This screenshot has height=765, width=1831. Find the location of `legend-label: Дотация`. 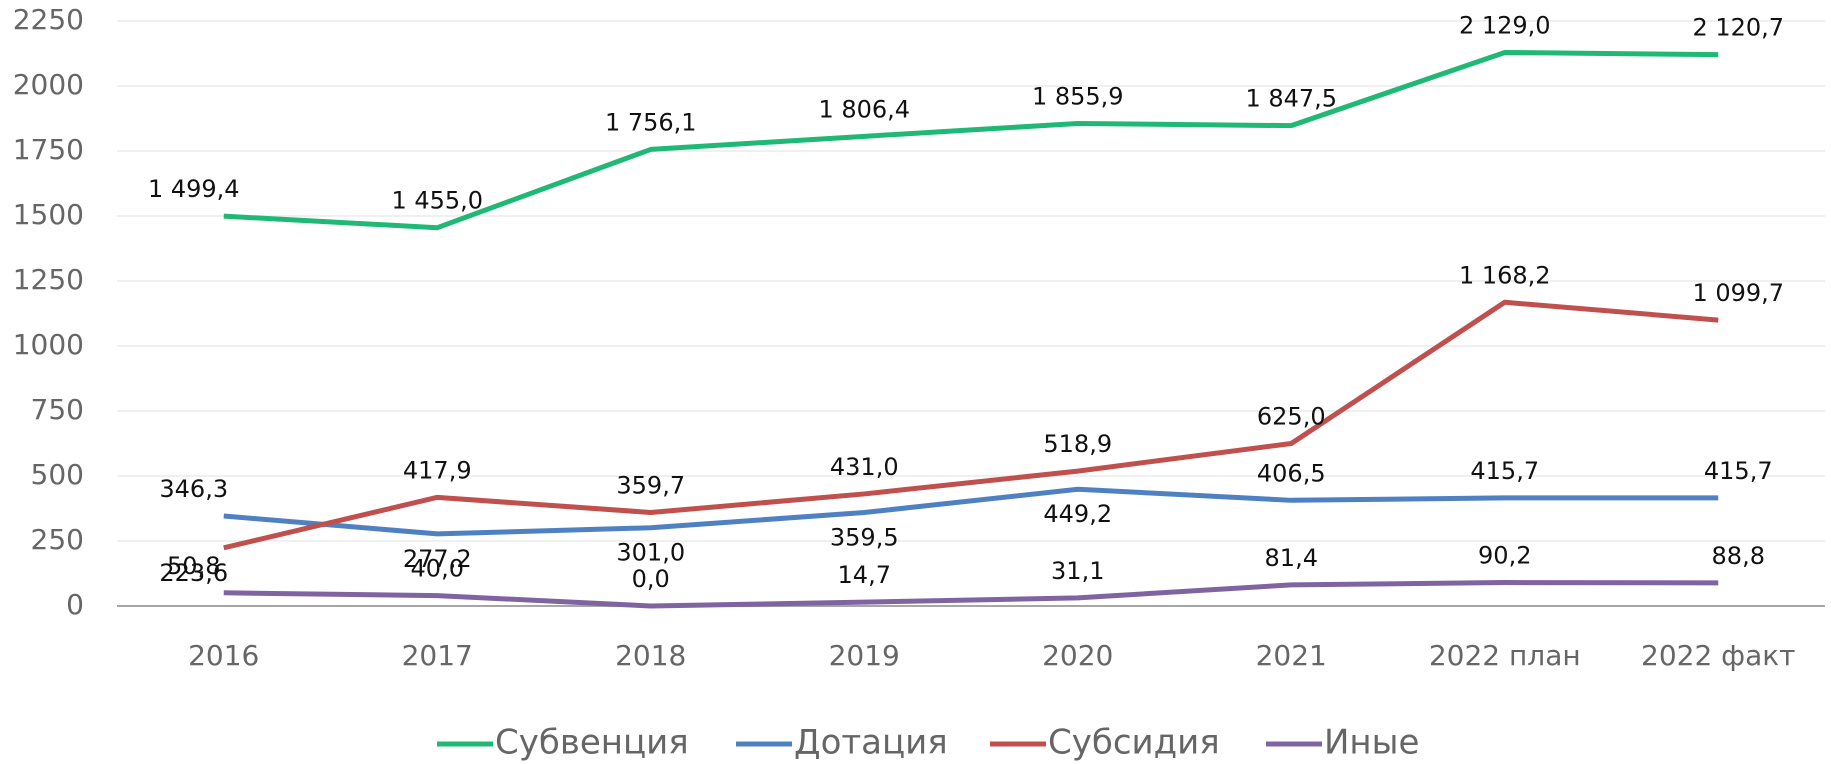

legend-label: Дотация is located at coordinates (871, 743).